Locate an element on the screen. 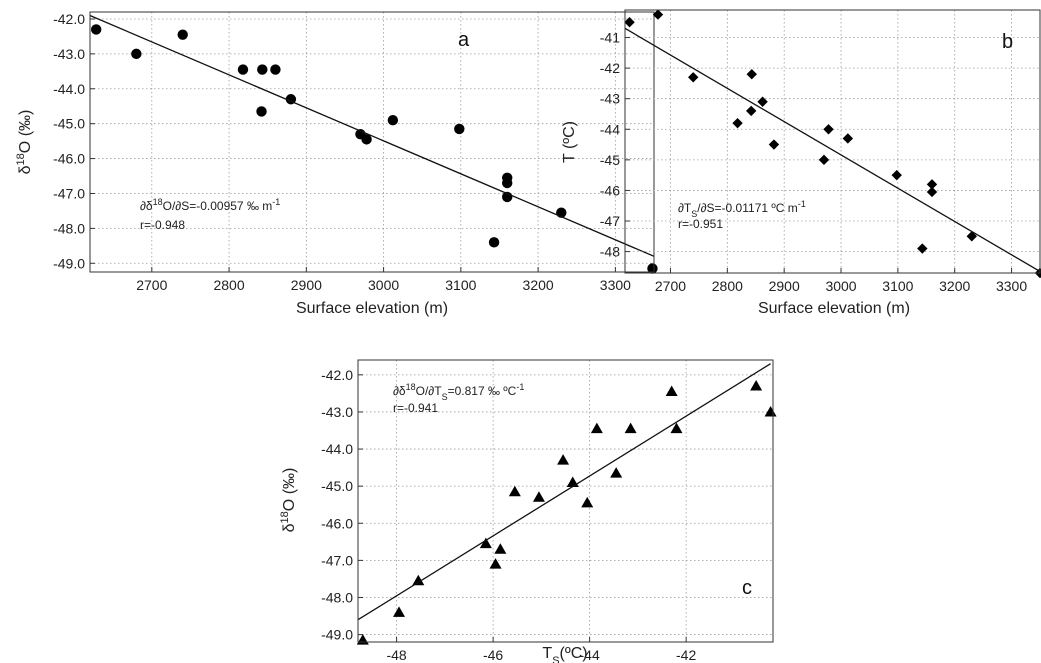  panel-c-annotation-r: r=-0.941 is located at coordinates (415, 408).